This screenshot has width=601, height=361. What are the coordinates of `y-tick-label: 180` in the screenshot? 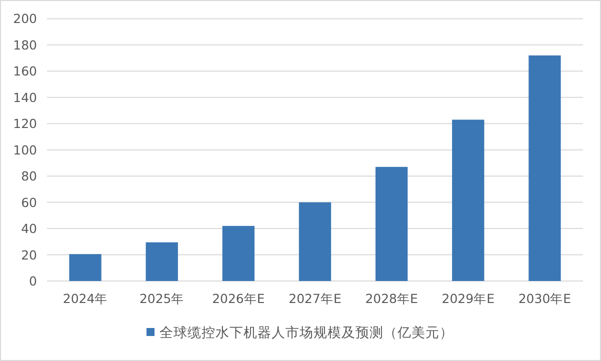 It's located at (25, 44).